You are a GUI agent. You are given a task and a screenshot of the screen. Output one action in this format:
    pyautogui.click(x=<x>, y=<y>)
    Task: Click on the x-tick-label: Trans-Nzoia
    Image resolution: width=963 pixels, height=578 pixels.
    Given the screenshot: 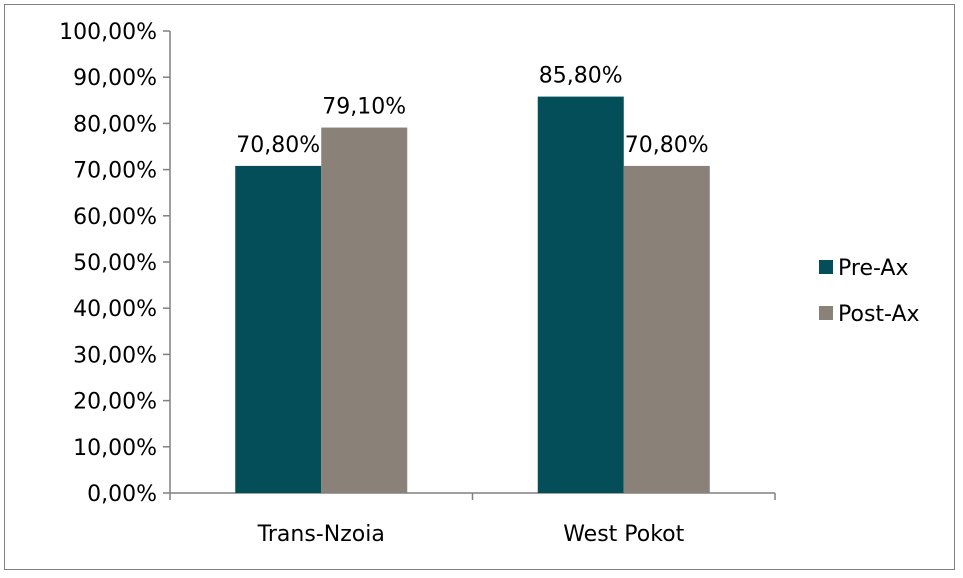 What is the action you would take?
    pyautogui.click(x=321, y=534)
    